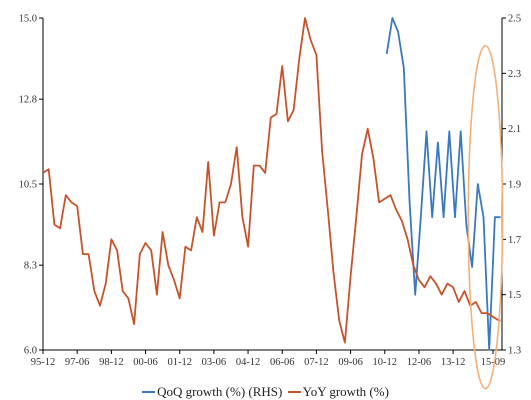  Describe the element at coordinates (493, 362) in the screenshot. I see `x-tick-label: 15-09` at that location.